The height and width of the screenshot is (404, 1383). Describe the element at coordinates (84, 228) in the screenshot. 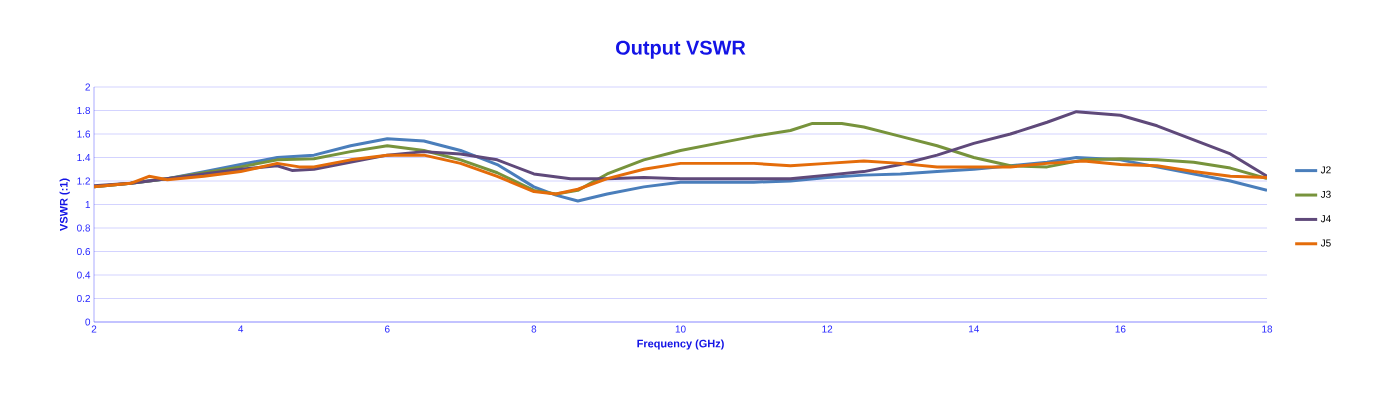

I see `y-tick-label: 0.8` at that location.